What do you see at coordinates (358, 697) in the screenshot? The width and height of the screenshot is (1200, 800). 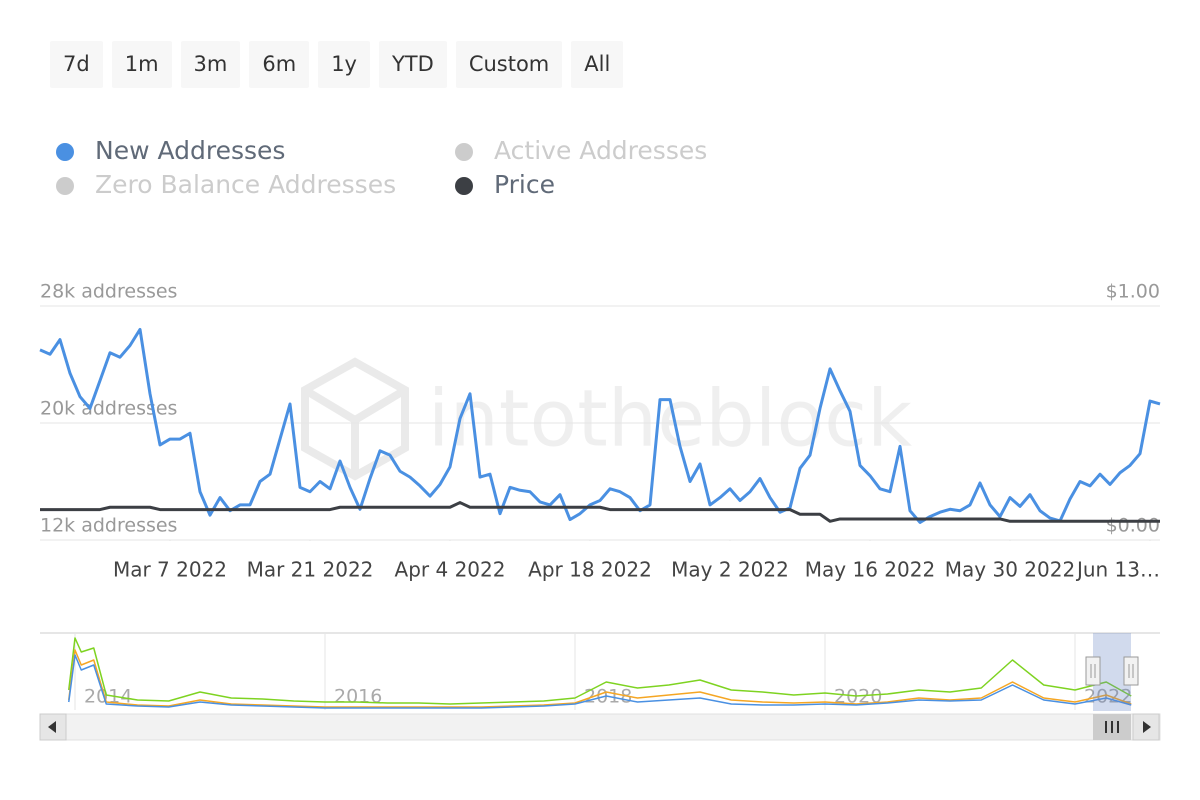 I see `x-tick-label: 2016` at bounding box center [358, 697].